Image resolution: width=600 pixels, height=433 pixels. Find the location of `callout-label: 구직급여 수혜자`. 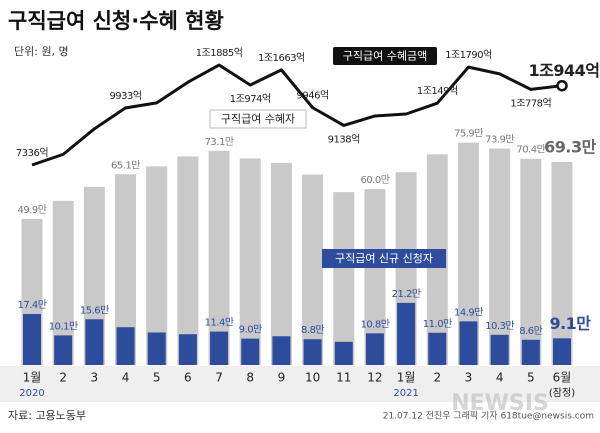

callout-label: 구직급여 수혜자 is located at coordinates (258, 119).